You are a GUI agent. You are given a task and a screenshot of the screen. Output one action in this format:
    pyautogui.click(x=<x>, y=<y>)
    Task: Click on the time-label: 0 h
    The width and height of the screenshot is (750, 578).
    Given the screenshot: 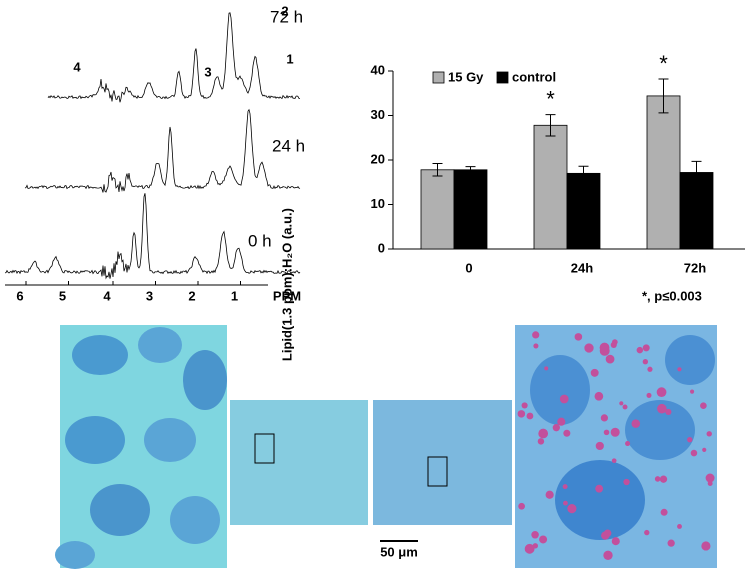 What is the action you would take?
    pyautogui.click(x=260, y=240)
    